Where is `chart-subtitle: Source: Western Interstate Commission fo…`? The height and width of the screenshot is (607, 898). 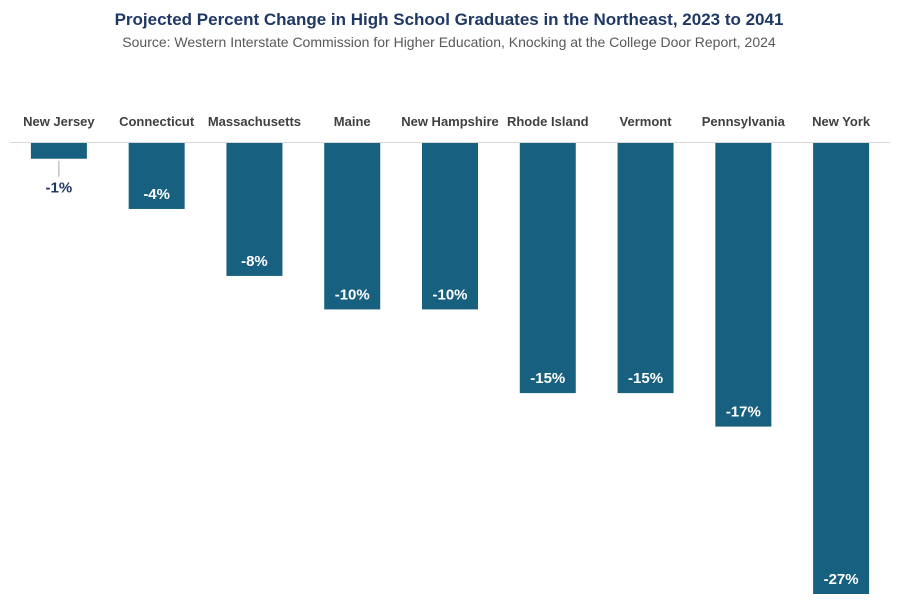
chart-subtitle: Source: Western Interstate Commission fo… is located at coordinates (449, 42).